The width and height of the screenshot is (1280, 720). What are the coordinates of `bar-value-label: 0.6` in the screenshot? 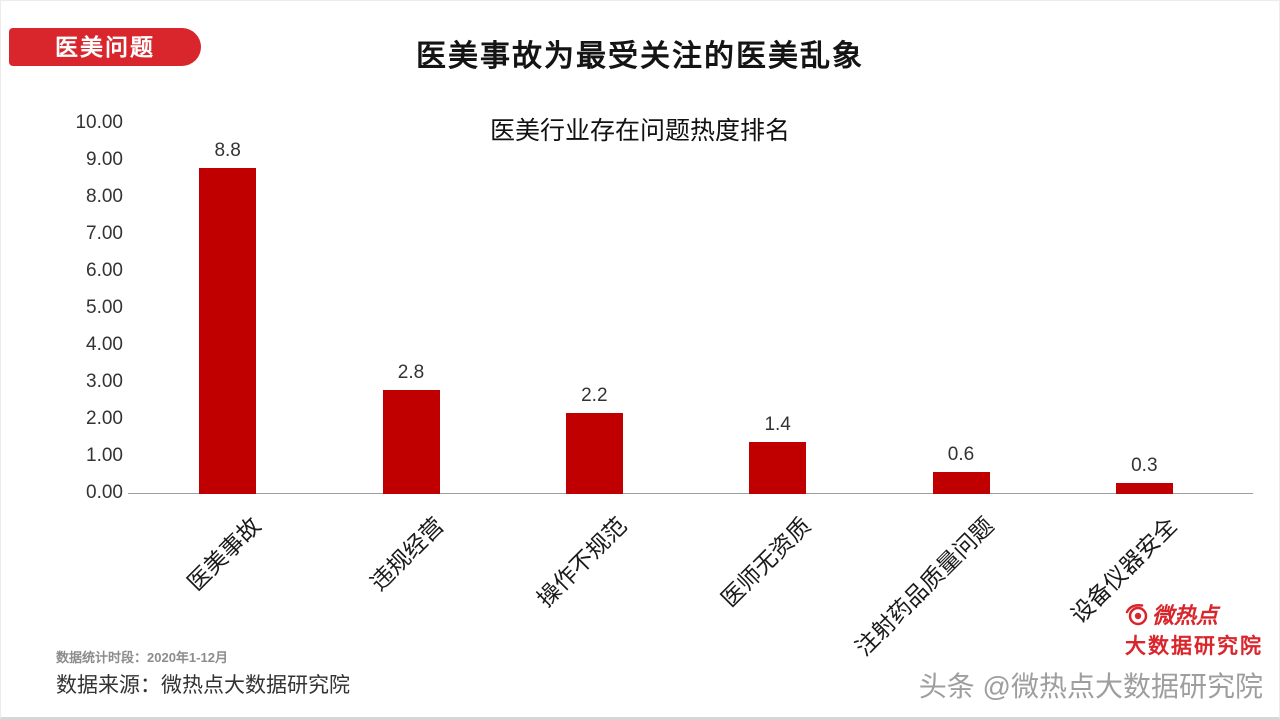 It's located at (961, 454).